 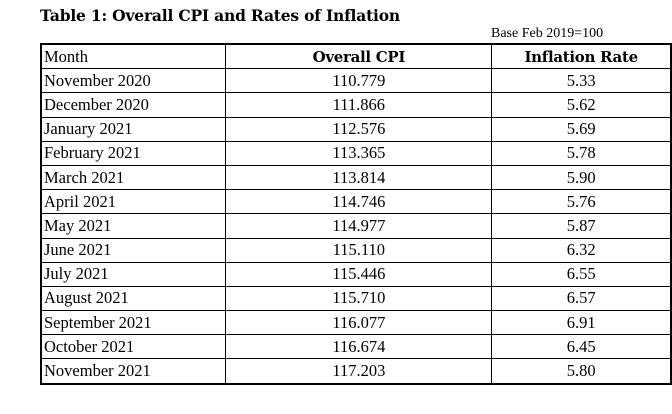 I want to click on cell-overall-cpi: 115.446, so click(x=359, y=274).